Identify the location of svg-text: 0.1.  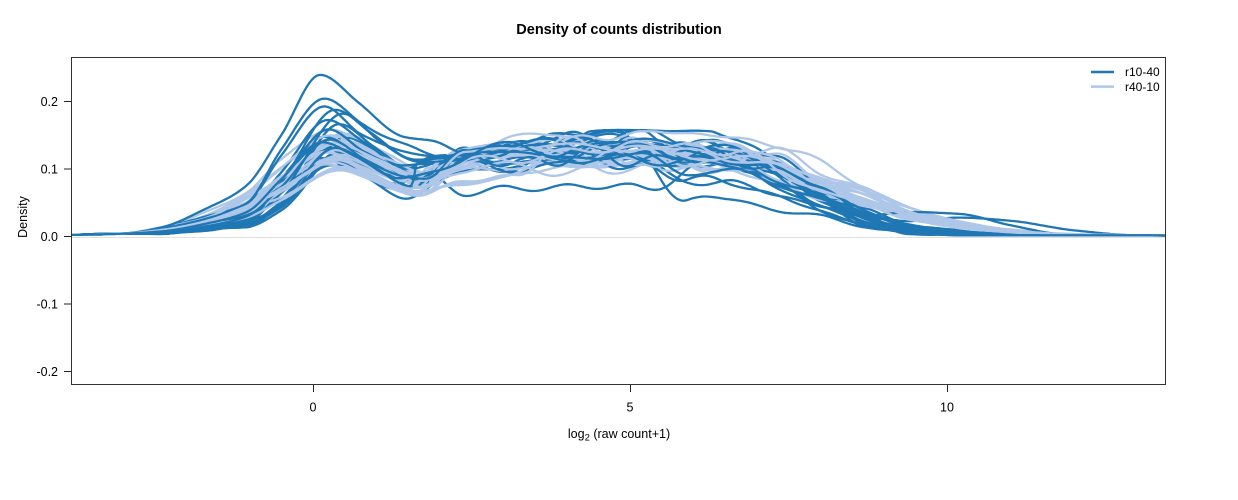
(49, 169).